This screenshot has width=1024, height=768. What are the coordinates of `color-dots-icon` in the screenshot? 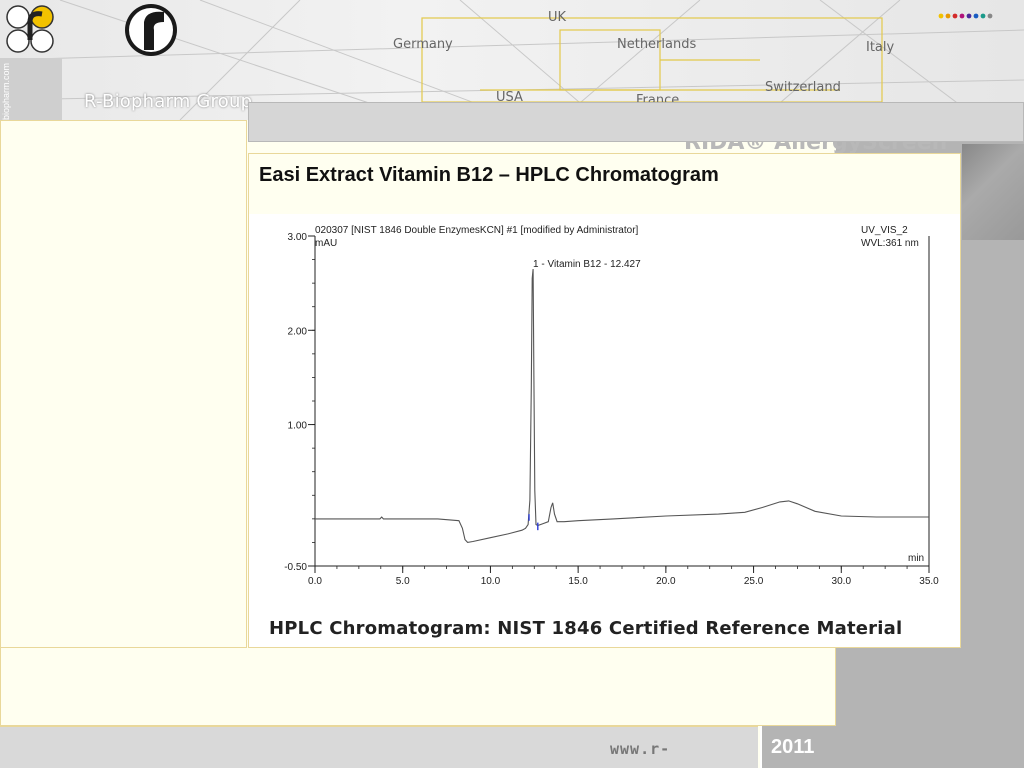 It's located at (965, 16).